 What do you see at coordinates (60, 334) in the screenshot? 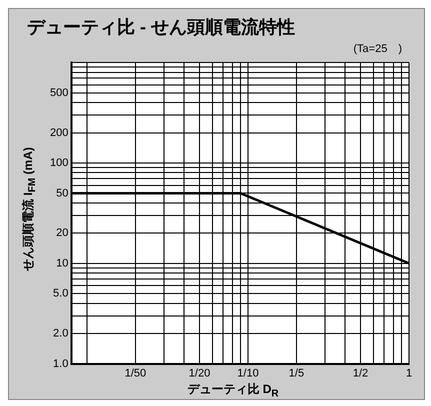
I see `y-tick-label: 2.0` at bounding box center [60, 334].